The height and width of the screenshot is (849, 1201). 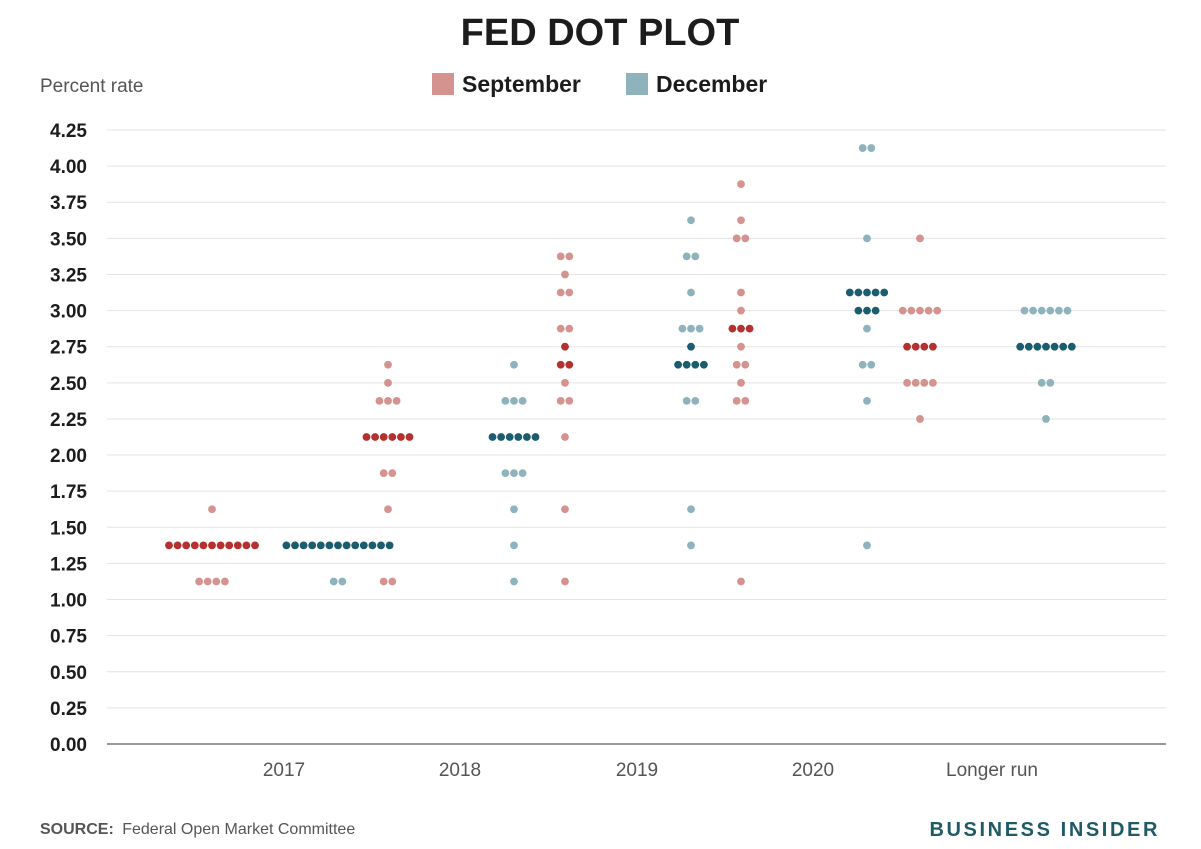 I want to click on y-tick-label: 3.50, so click(x=68, y=239).